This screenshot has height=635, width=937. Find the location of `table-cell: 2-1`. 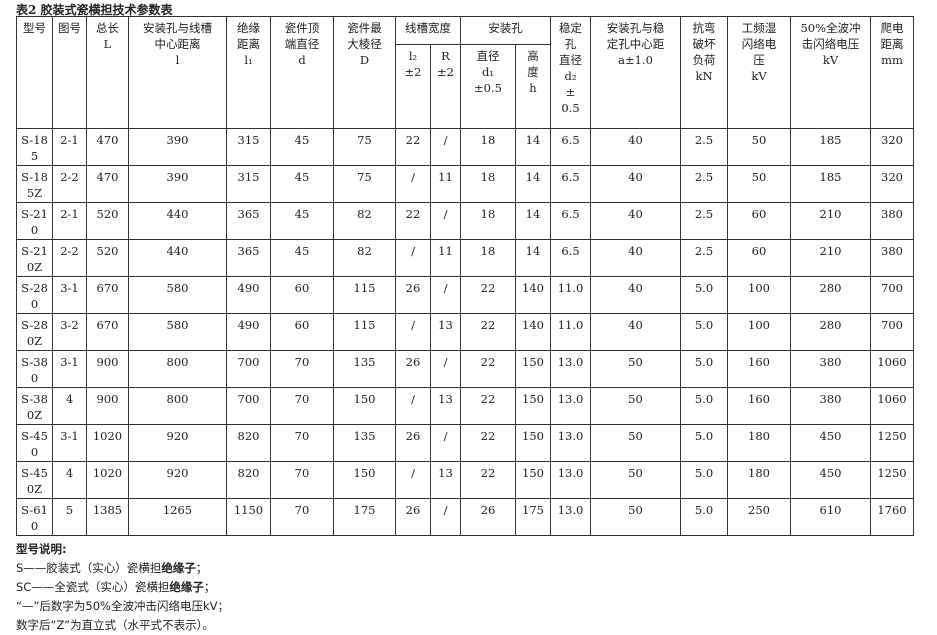

table-cell: 2-1 is located at coordinates (69, 221).